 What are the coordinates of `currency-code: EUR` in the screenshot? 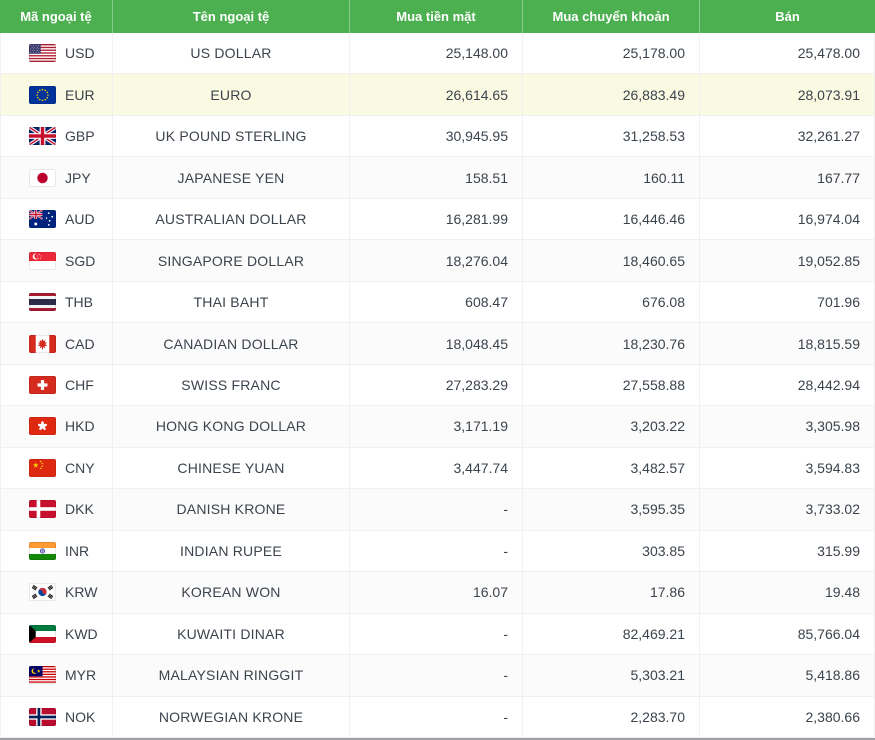 It's located at (80, 94).